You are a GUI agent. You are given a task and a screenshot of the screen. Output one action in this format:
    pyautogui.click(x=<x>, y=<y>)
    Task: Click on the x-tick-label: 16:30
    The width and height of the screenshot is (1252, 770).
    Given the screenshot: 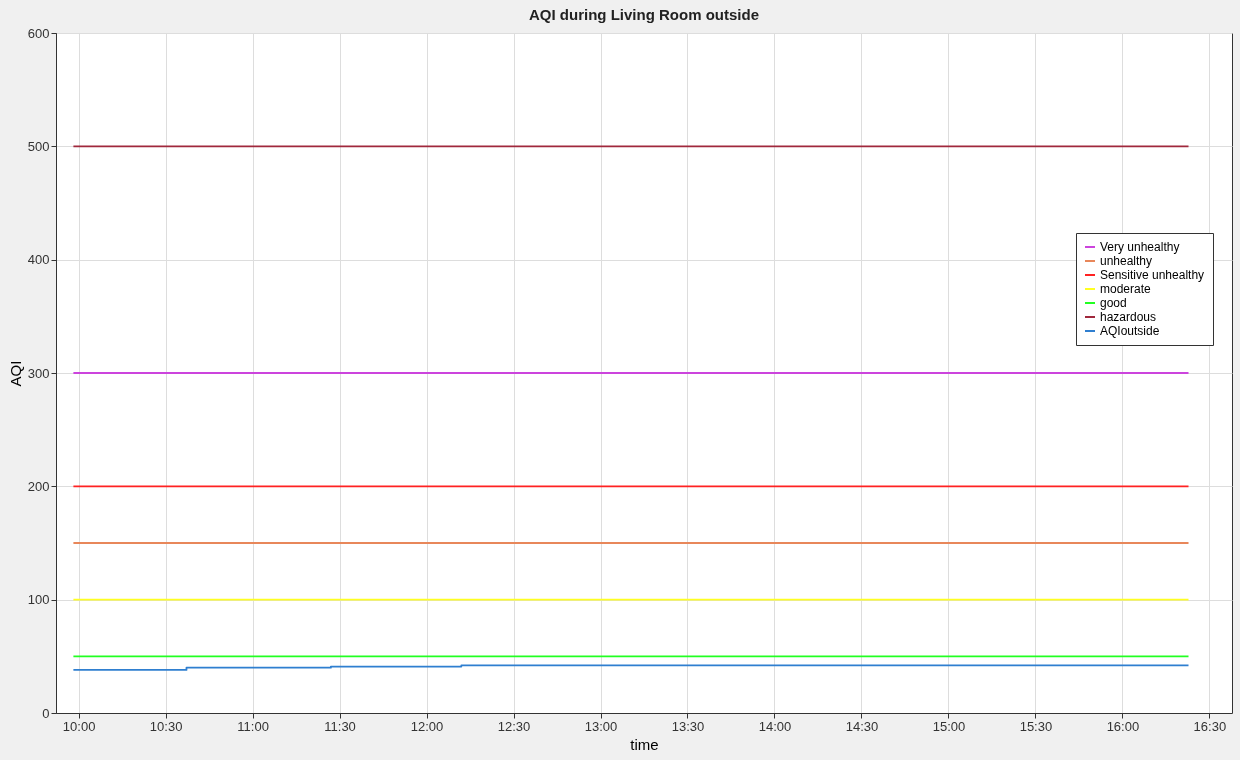 What is the action you would take?
    pyautogui.click(x=1210, y=726)
    